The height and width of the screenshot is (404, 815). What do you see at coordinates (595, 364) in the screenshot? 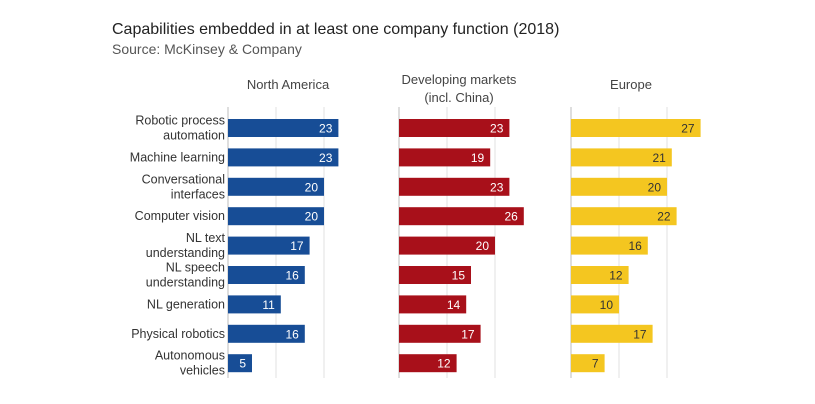
I see `bar-value-label: 7` at bounding box center [595, 364].